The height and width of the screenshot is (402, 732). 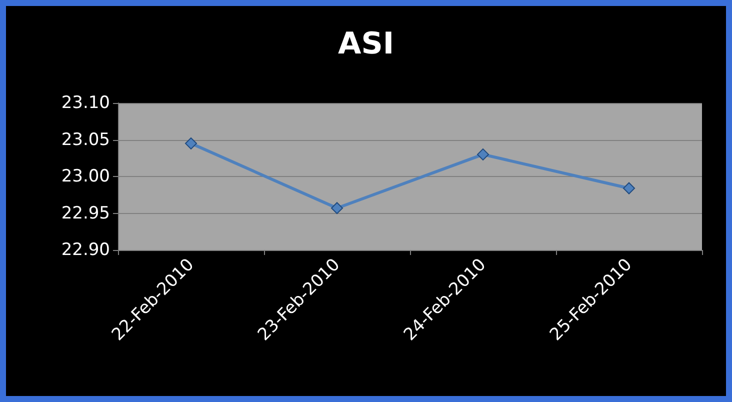 What do you see at coordinates (85, 176) in the screenshot?
I see `y-tick-label: 23.00` at bounding box center [85, 176].